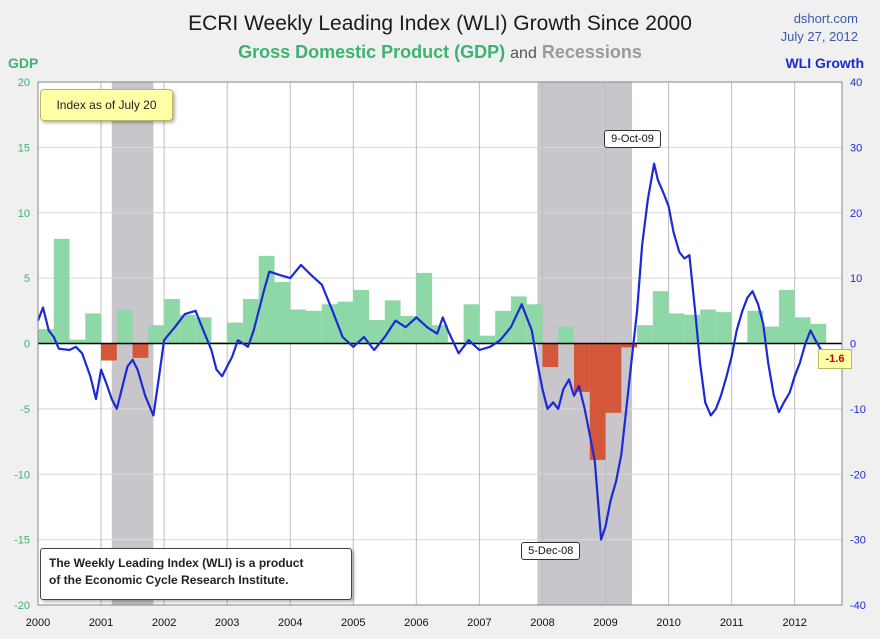  What do you see at coordinates (853, 345) in the screenshot?
I see `wli-tick-label: 0` at bounding box center [853, 345].